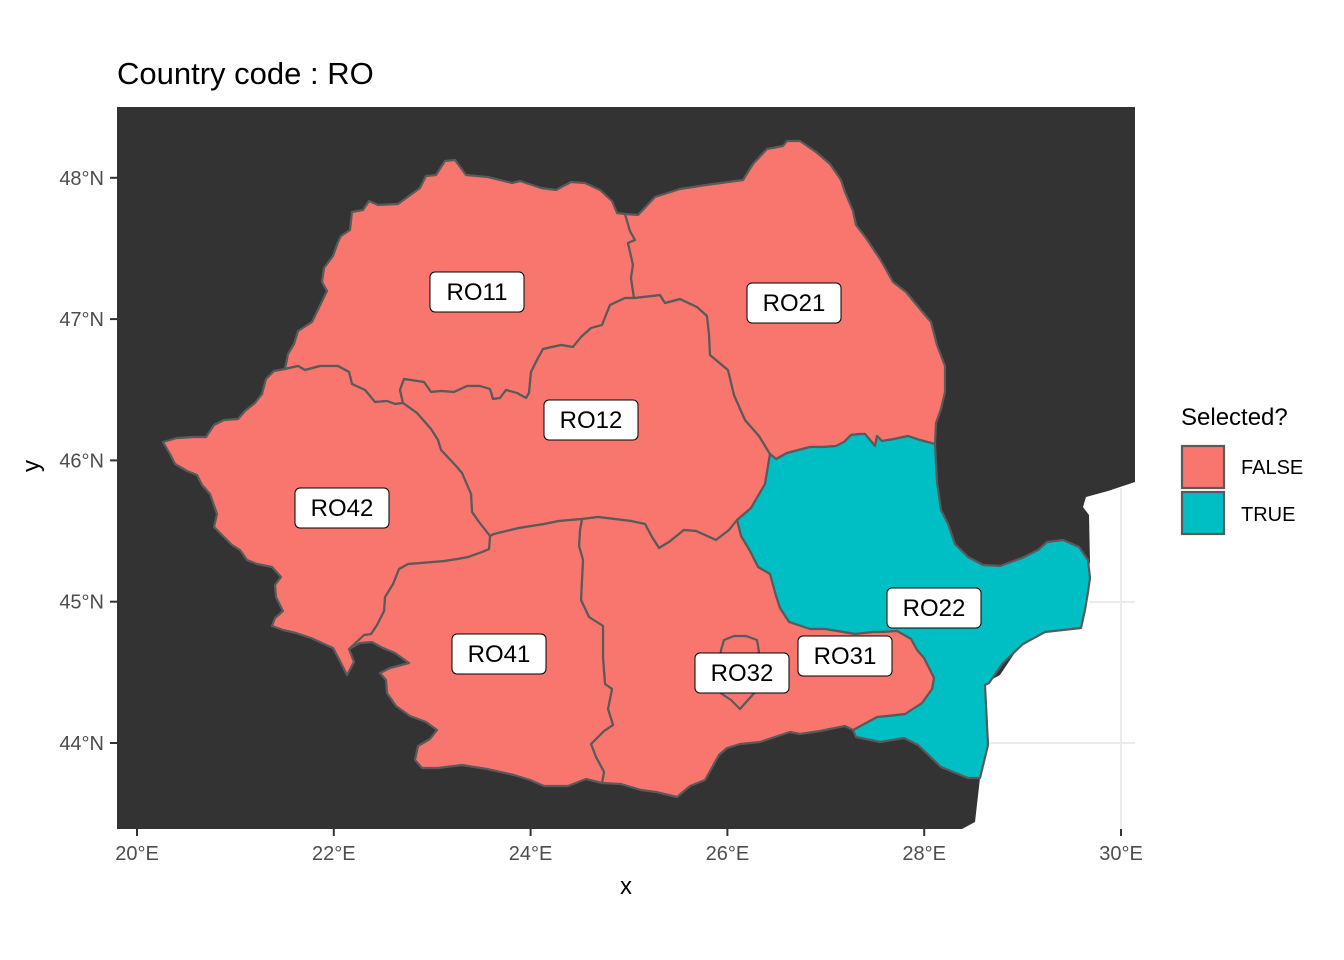 The image size is (1344, 960). Describe the element at coordinates (629, 847) in the screenshot. I see `x-axis: 20°E 22°E 24°E 26°E 28°E 30°E` at that location.